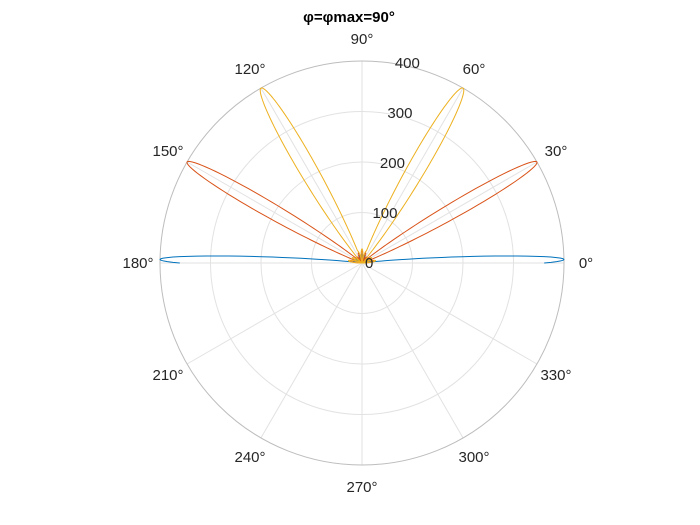  I want to click on theta-tick-label: 210°, so click(167, 375).